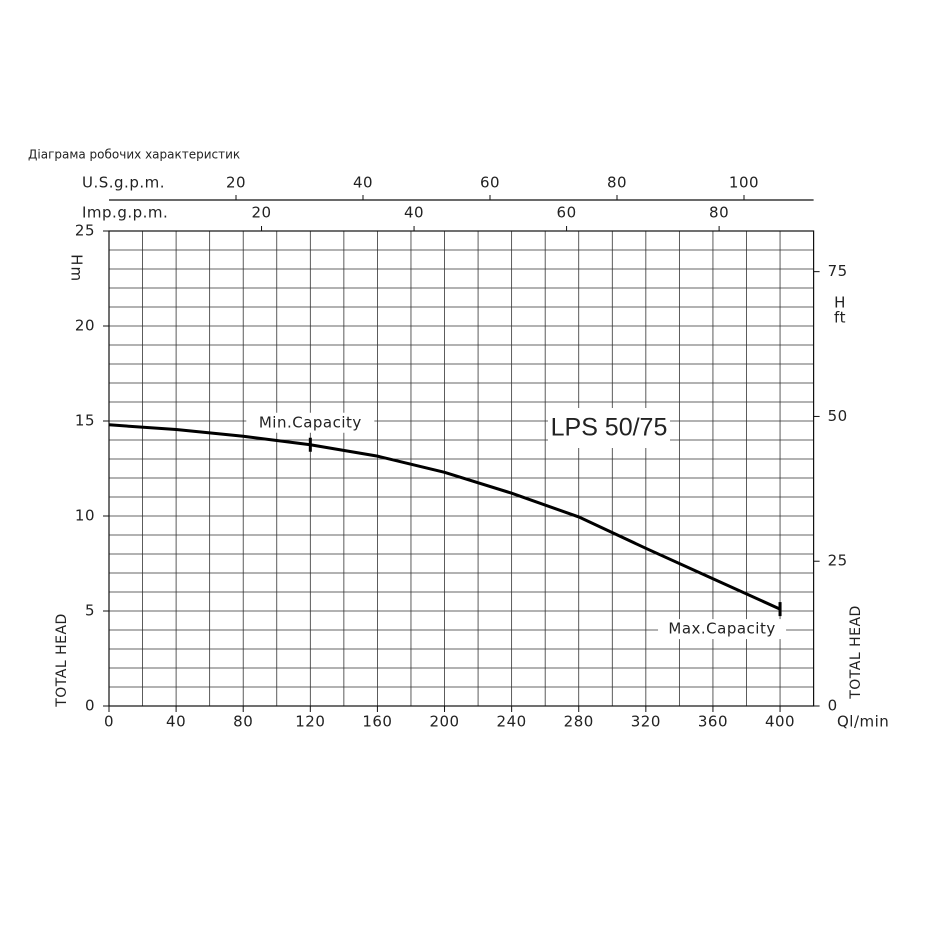 This screenshot has width=927, height=927. Describe the element at coordinates (512, 722) in the screenshot. I see `x-tick-label: 240` at that location.